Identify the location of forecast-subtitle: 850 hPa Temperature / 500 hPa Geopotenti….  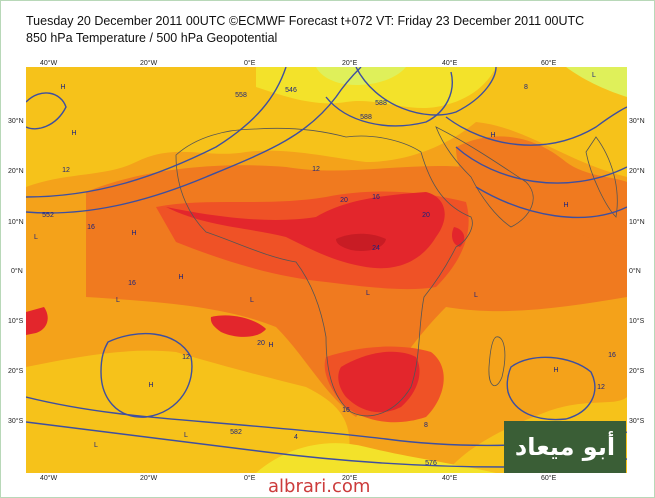
(152, 38).